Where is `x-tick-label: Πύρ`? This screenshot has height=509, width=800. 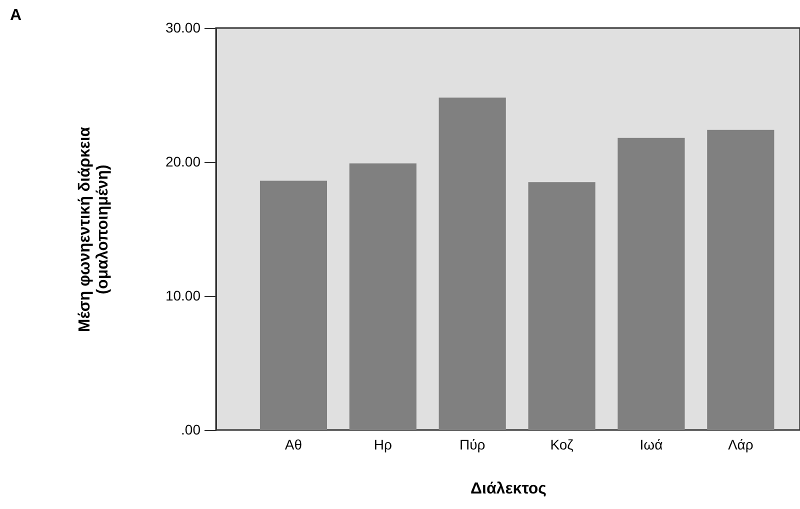 x-tick-label: Πύρ is located at coordinates (472, 444).